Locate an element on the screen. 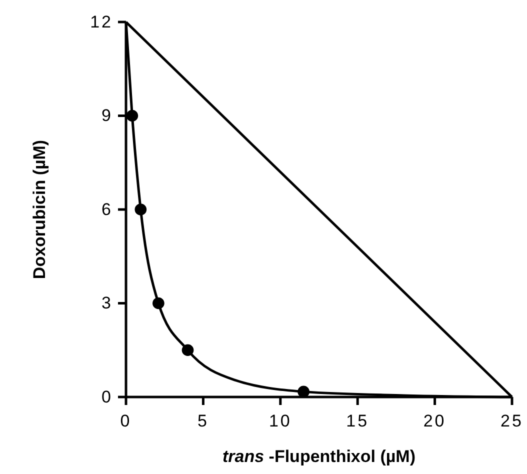 Image resolution: width=527 pixels, height=474 pixels. x-tick-label: 0 is located at coordinates (126, 421).